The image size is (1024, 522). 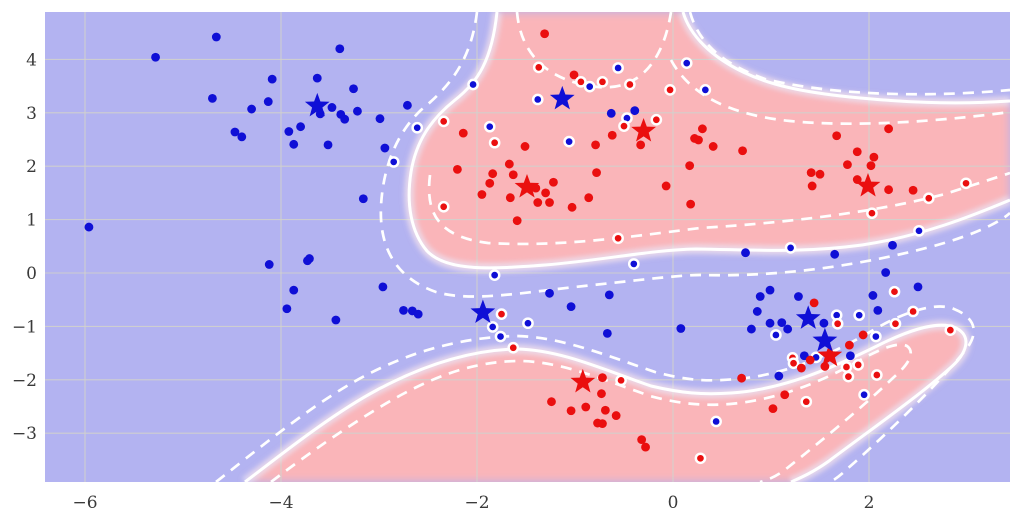 I want to click on y-tick-label: 4, so click(x=31, y=60).